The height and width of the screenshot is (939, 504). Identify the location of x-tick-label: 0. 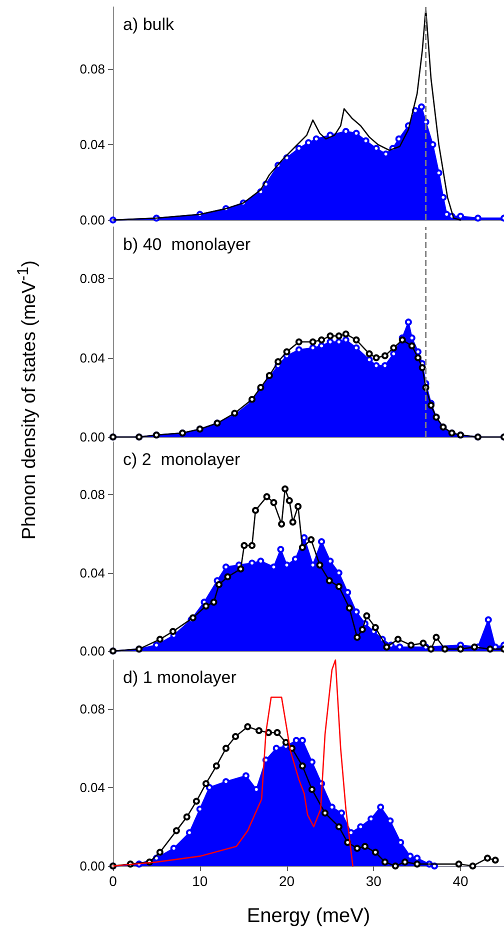
(113, 881).